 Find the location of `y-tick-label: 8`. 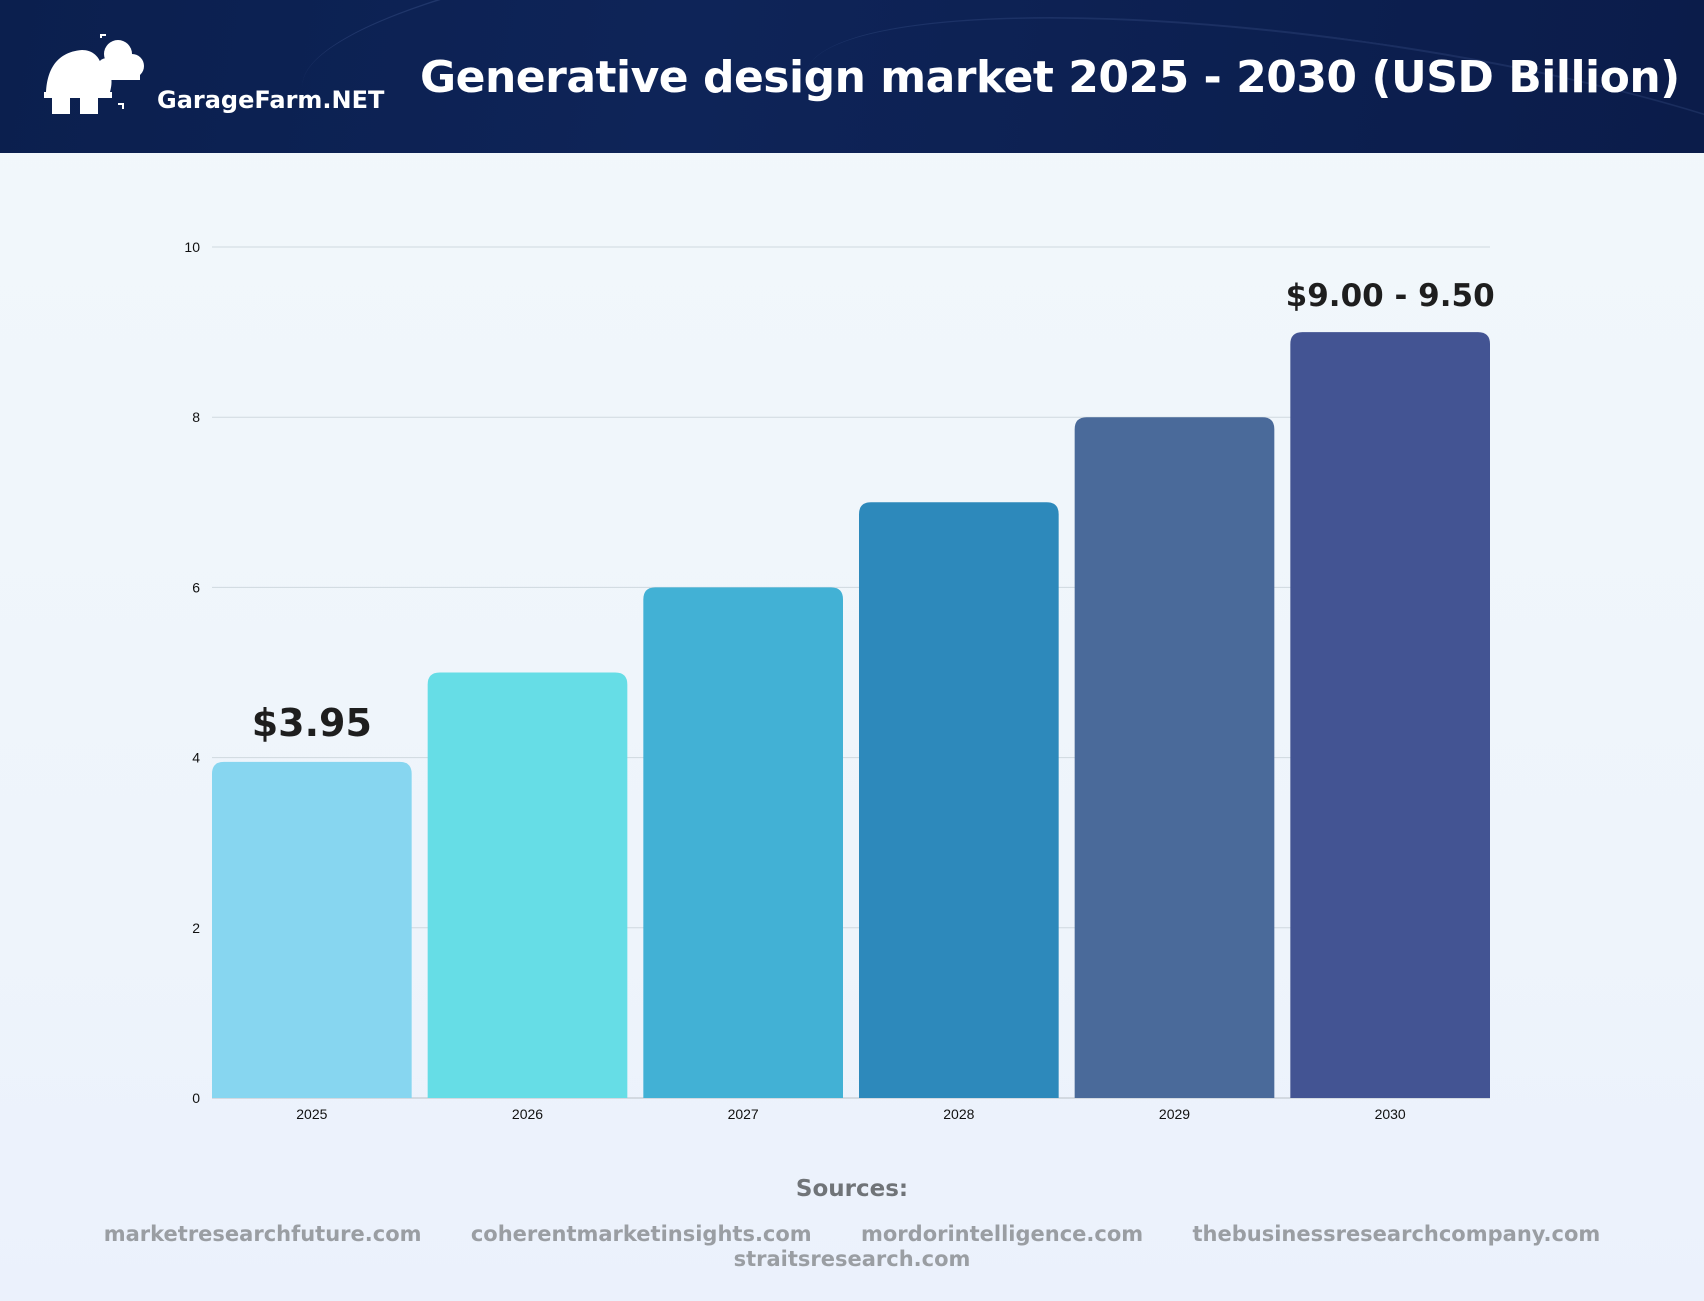

y-tick-label: 8 is located at coordinates (196, 417).